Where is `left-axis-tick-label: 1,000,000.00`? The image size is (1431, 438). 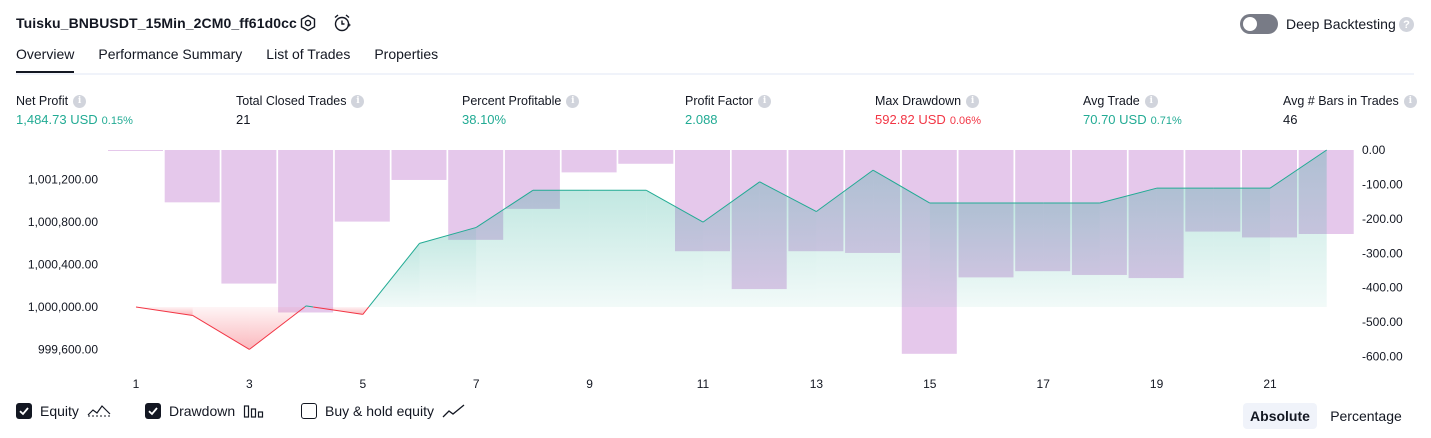
left-axis-tick-label: 1,000,000.00 is located at coordinates (63, 307).